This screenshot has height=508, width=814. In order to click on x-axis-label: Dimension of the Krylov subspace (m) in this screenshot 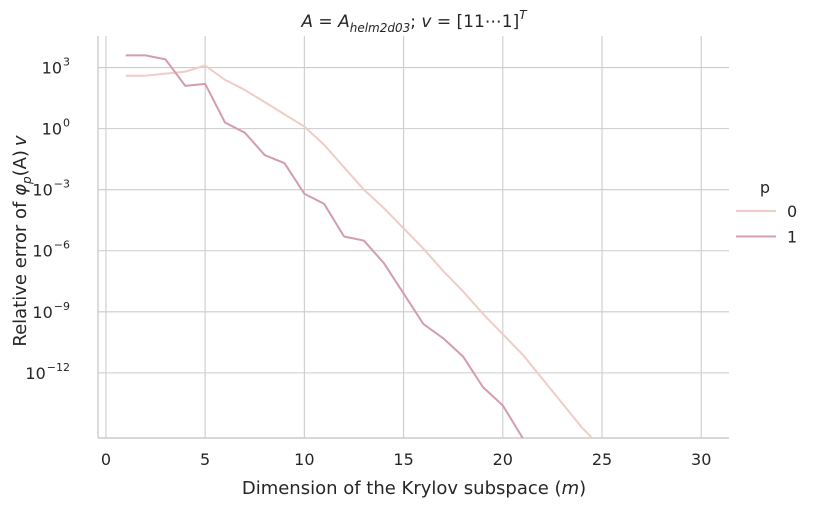, I will do `click(414, 488)`.